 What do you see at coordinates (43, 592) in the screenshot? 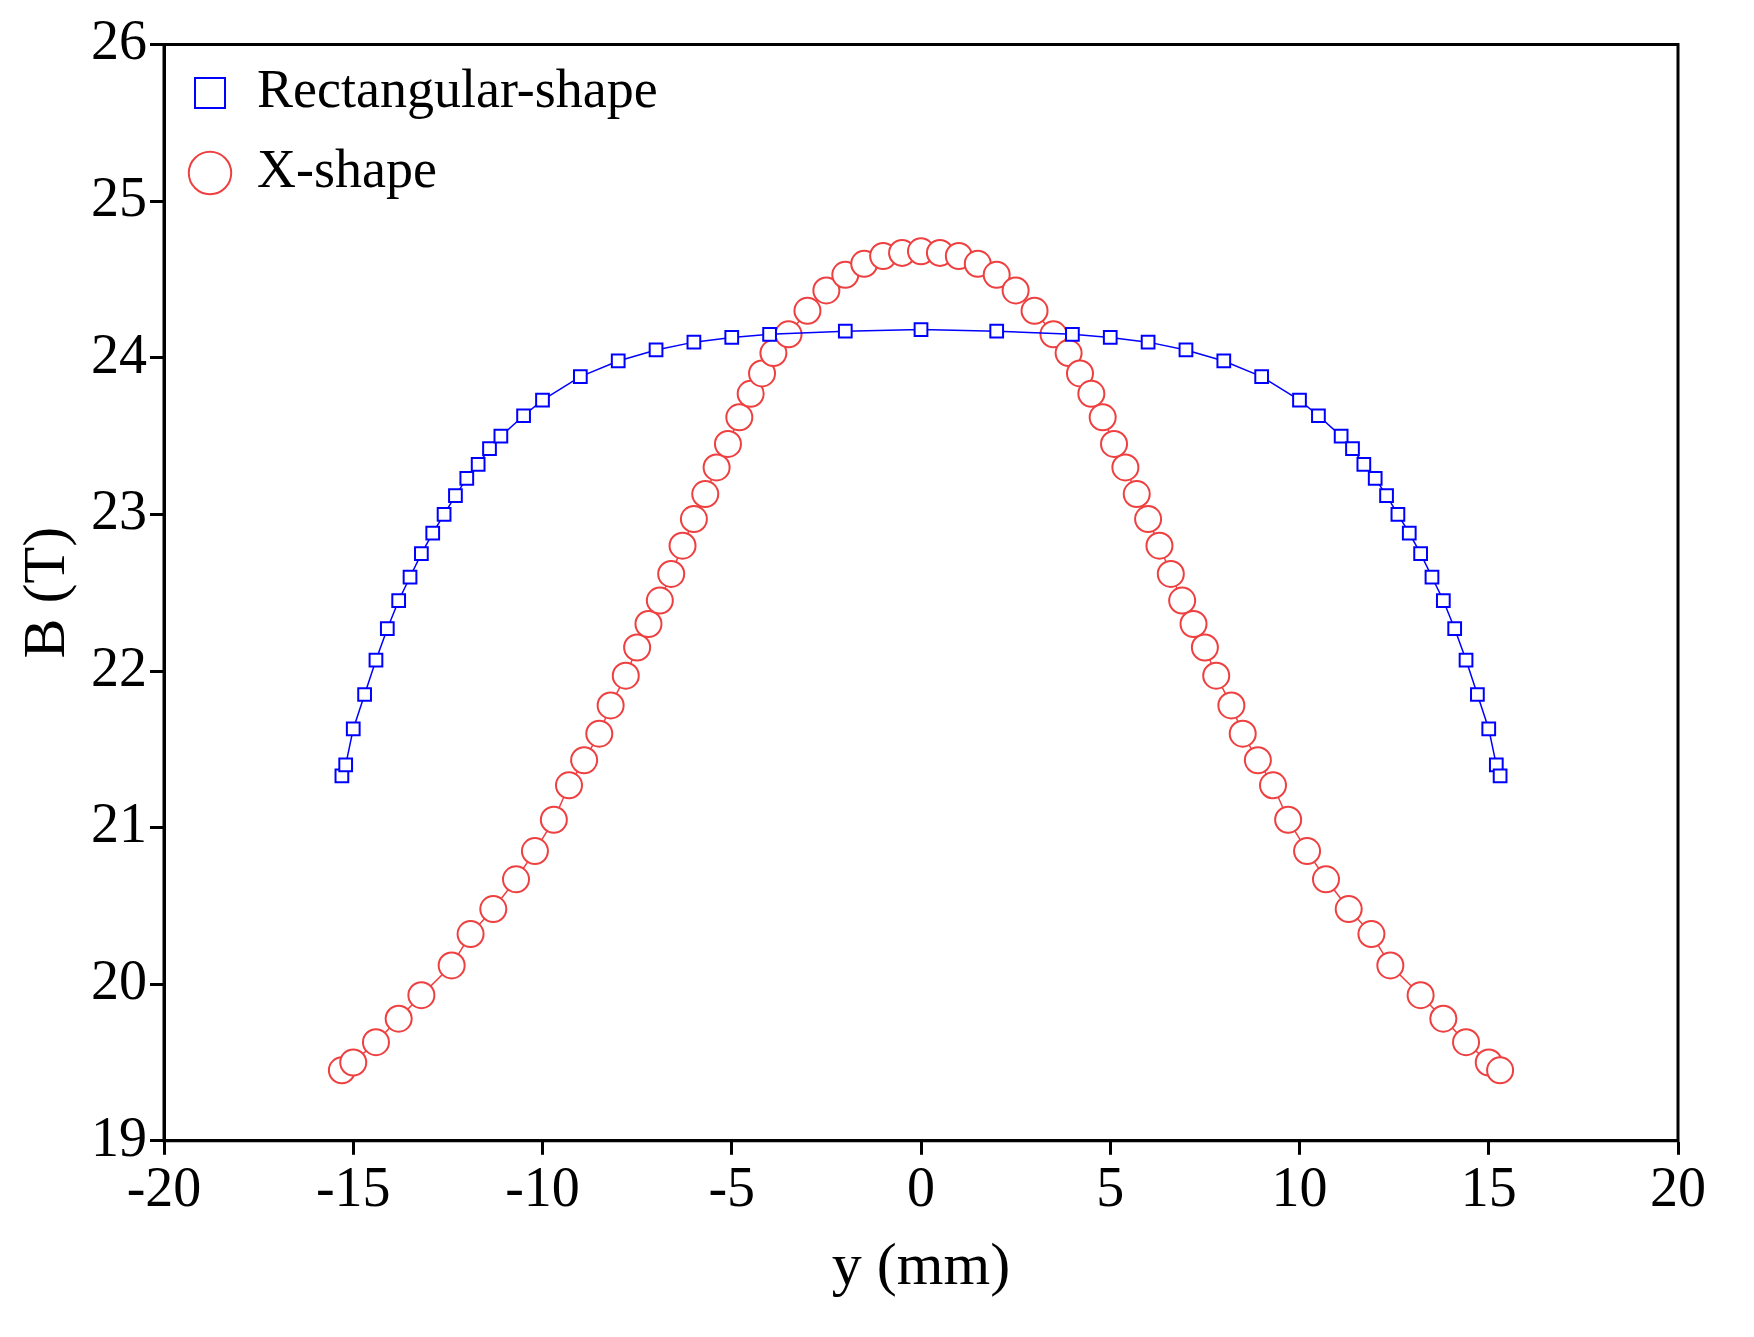
I see `y-axis-title: B (T)` at bounding box center [43, 592].